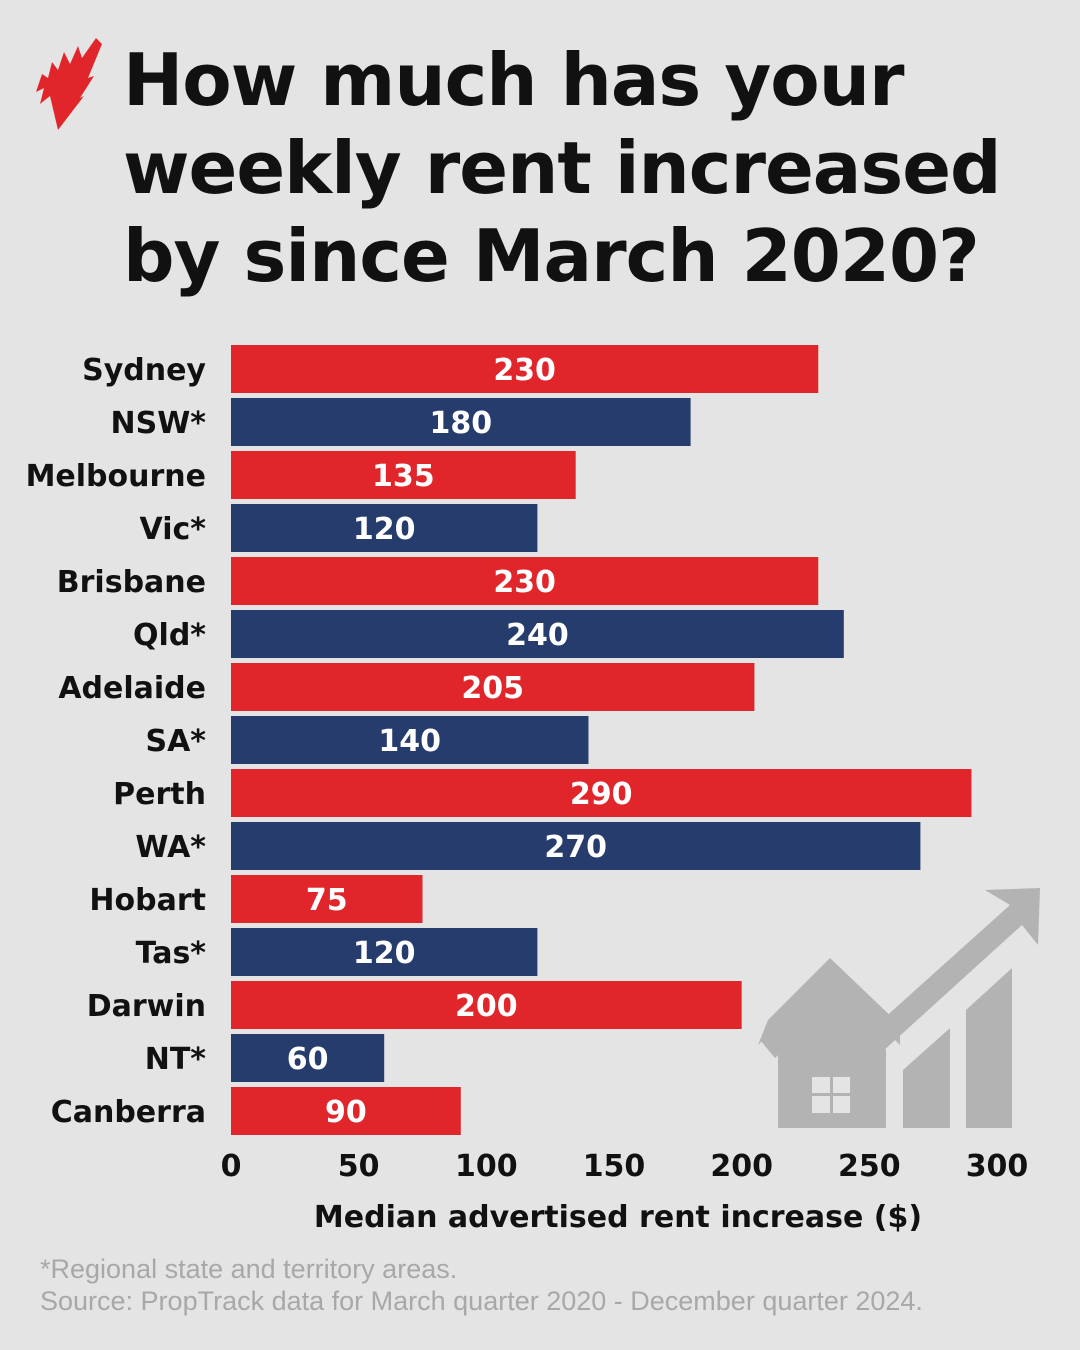  What do you see at coordinates (249, 1269) in the screenshot?
I see `footnote: *Regional state and territory areas.` at bounding box center [249, 1269].